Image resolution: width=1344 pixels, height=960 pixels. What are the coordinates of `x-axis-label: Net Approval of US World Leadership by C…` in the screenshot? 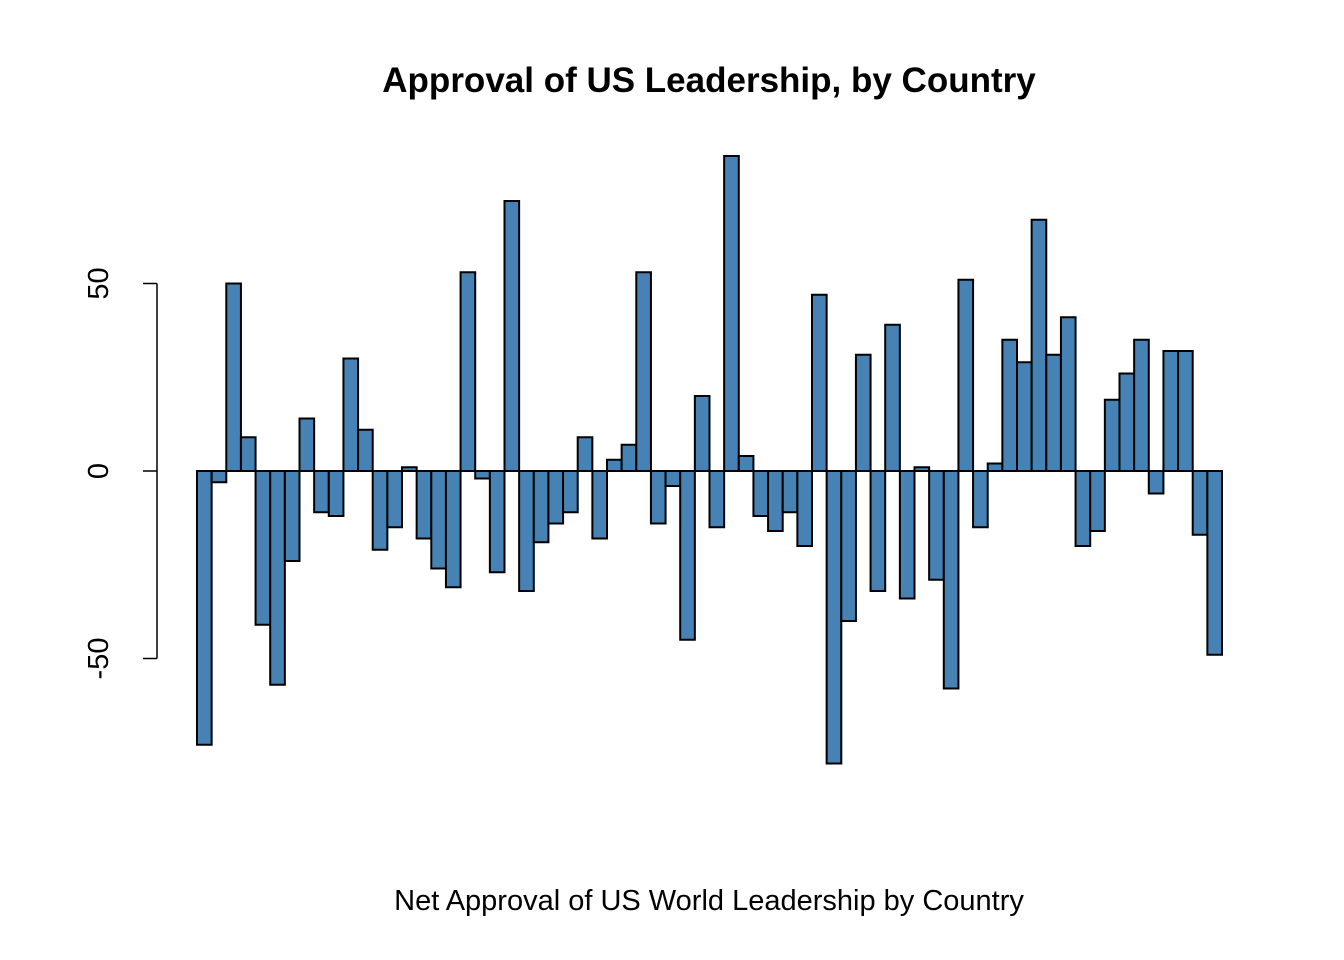 It's located at (709, 901).